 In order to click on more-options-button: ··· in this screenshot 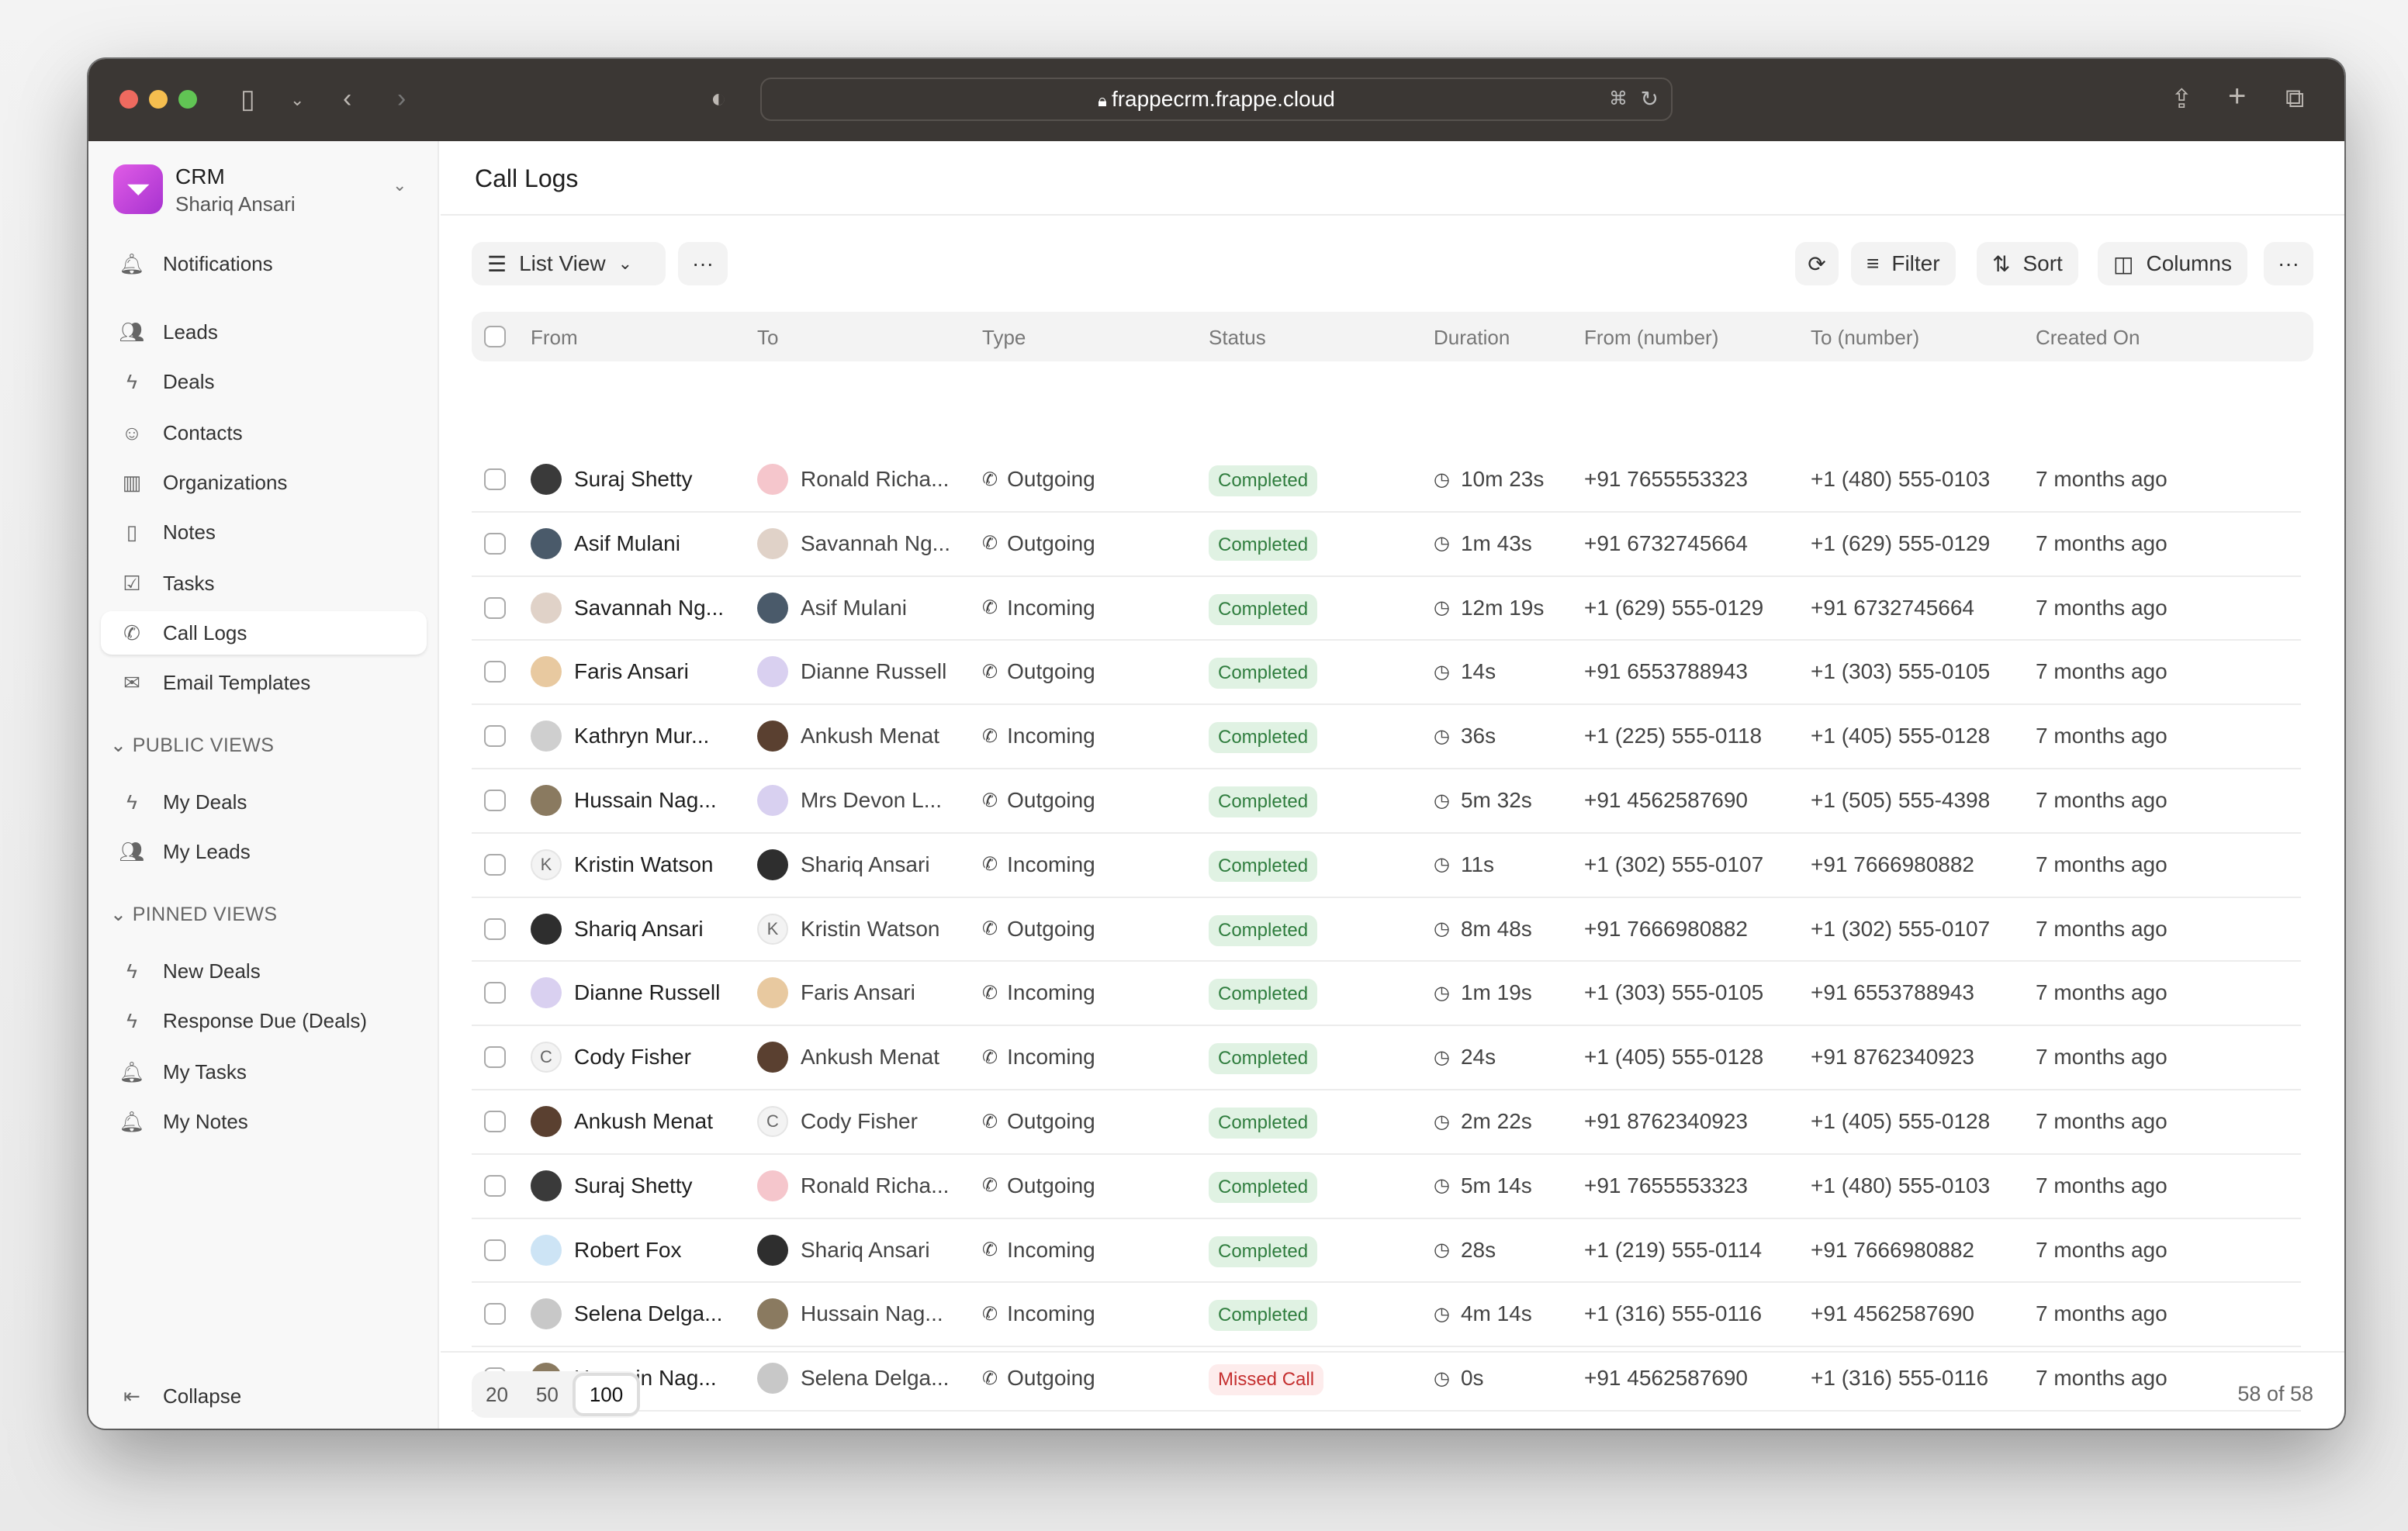, I will do `click(2288, 263)`.